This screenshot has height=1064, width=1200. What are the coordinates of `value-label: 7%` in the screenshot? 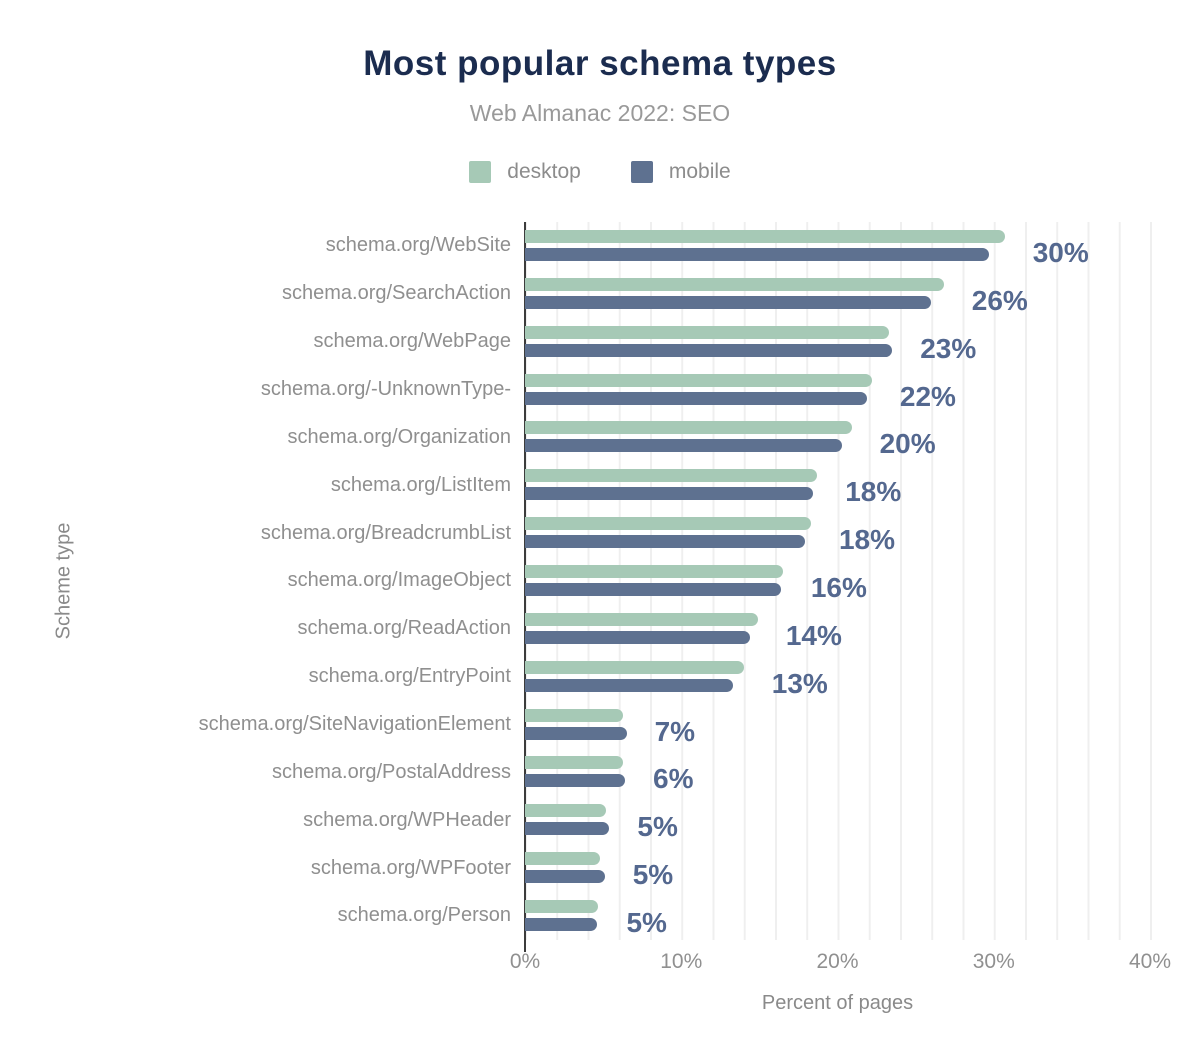 It's located at (675, 731).